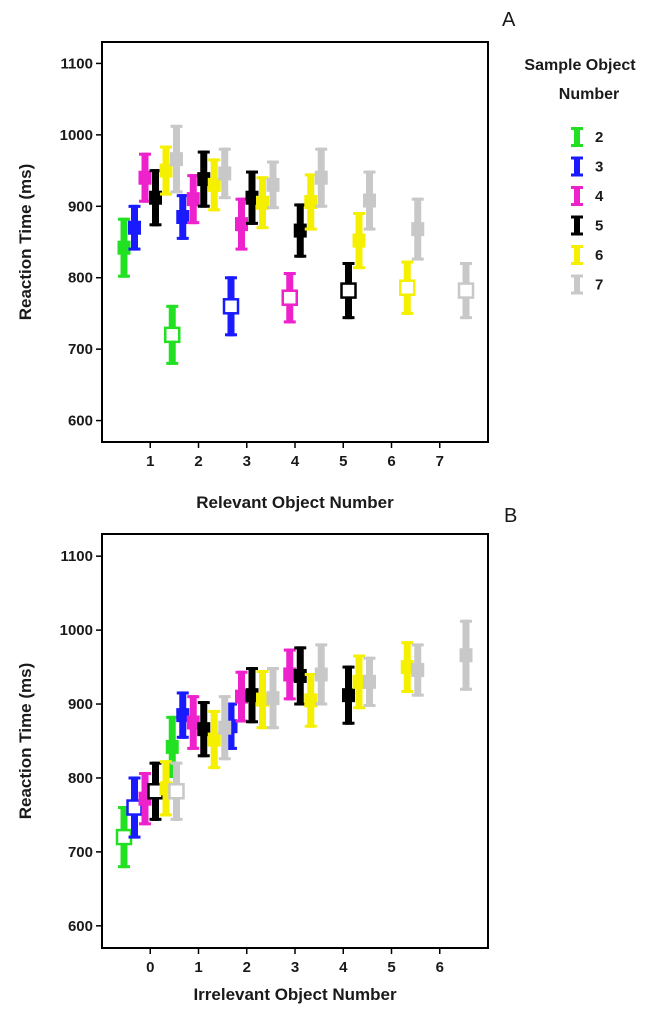 The width and height of the screenshot is (667, 1009). Describe the element at coordinates (589, 94) in the screenshot. I see `legend-title-line2: Number` at that location.